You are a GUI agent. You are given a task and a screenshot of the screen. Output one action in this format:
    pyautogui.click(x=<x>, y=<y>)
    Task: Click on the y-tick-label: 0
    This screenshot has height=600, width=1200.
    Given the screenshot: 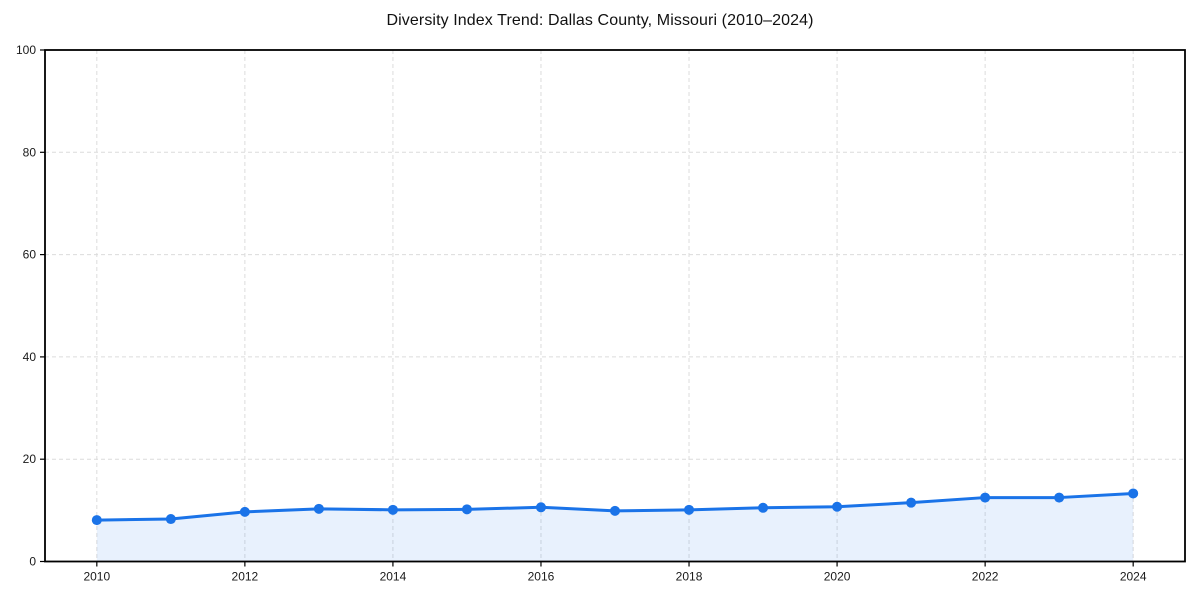 What is the action you would take?
    pyautogui.click(x=32, y=562)
    